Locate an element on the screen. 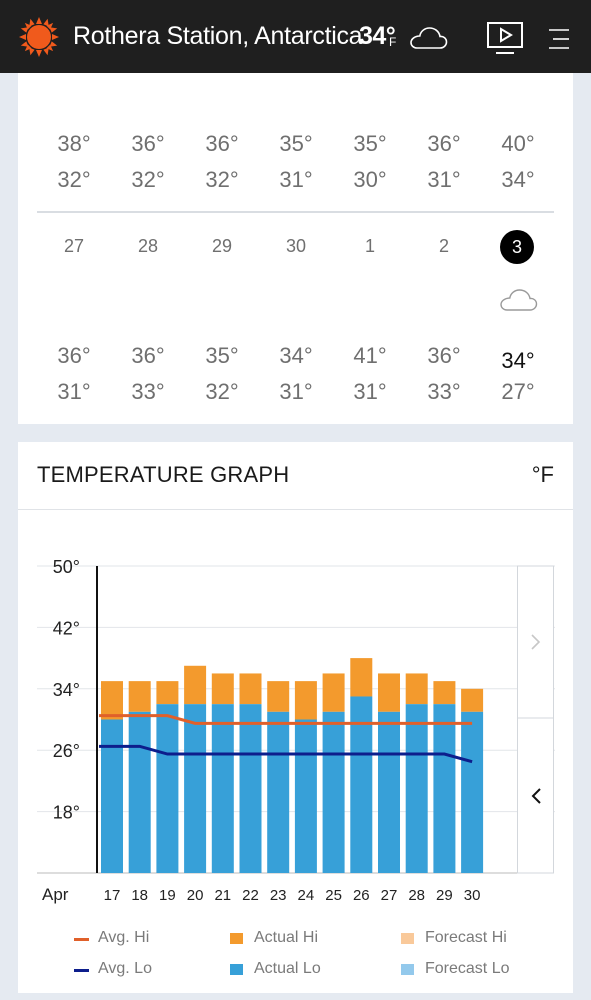  x-tick-label: 26 is located at coordinates (361, 895).